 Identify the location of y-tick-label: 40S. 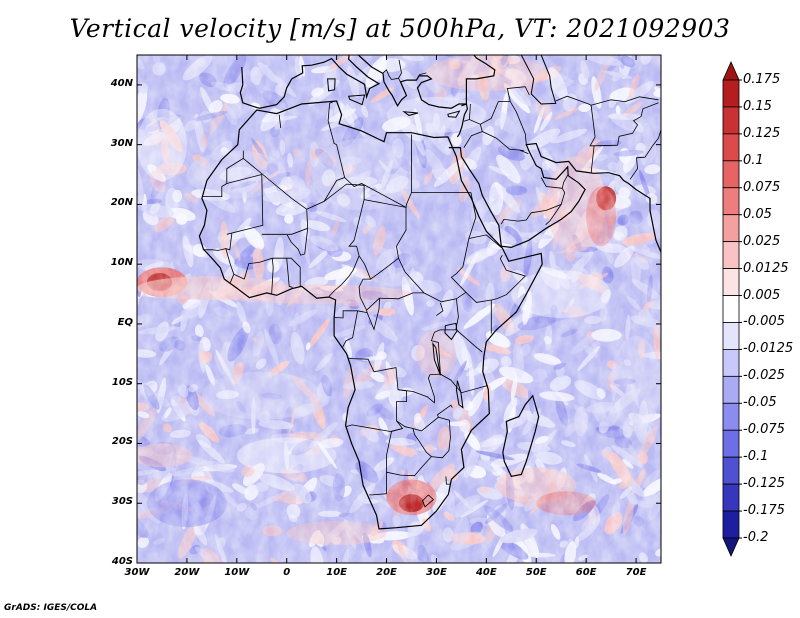
(122, 561).